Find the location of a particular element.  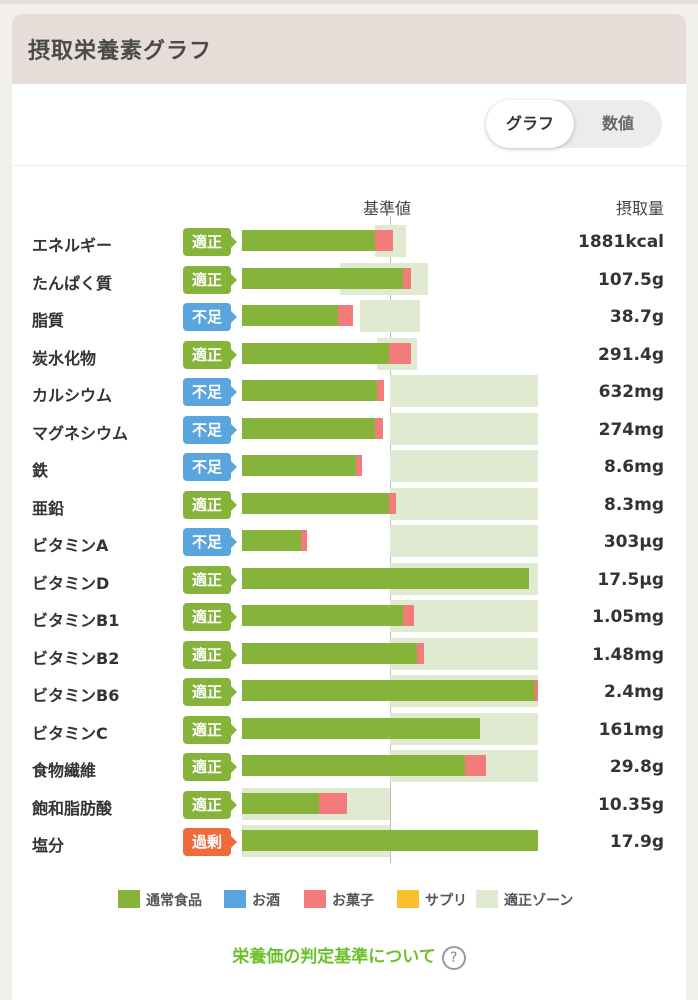

nutrient-row: 塩分 過剰 17.9g is located at coordinates (349, 842).